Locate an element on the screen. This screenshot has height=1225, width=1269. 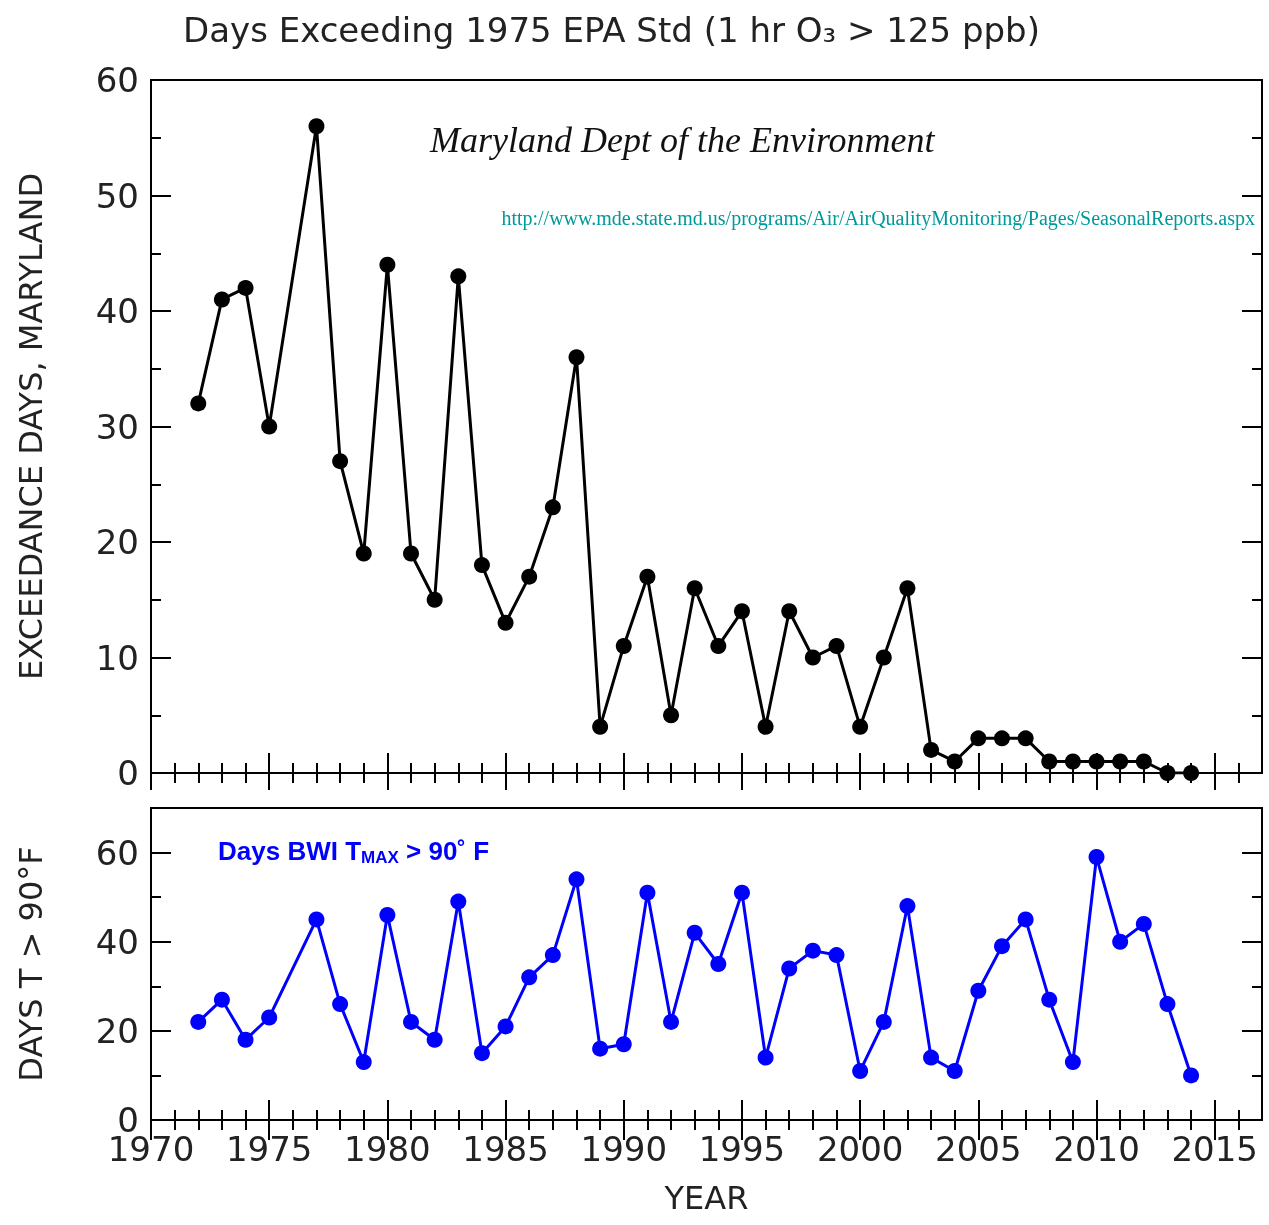
x-tick-label: 1990 is located at coordinates (624, 1149).